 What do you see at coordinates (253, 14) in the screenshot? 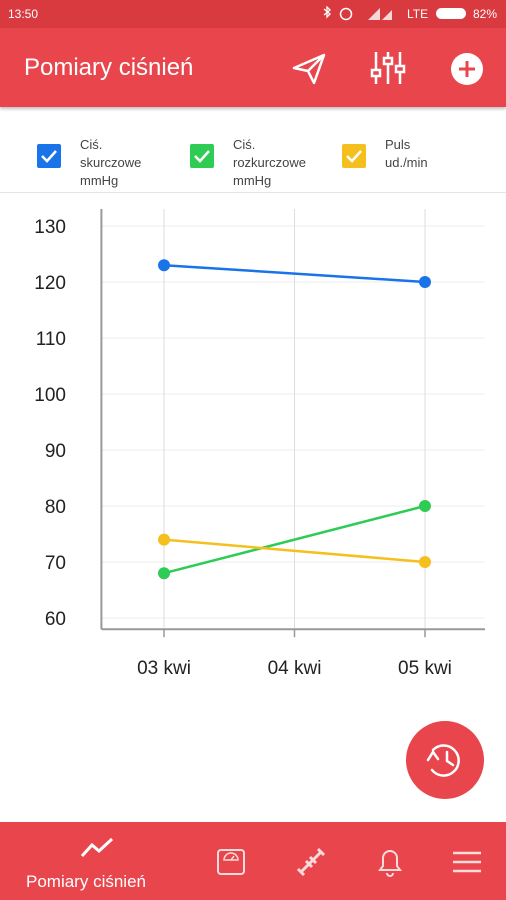
I see `status-bar: 13:50 LTE 82%` at bounding box center [253, 14].